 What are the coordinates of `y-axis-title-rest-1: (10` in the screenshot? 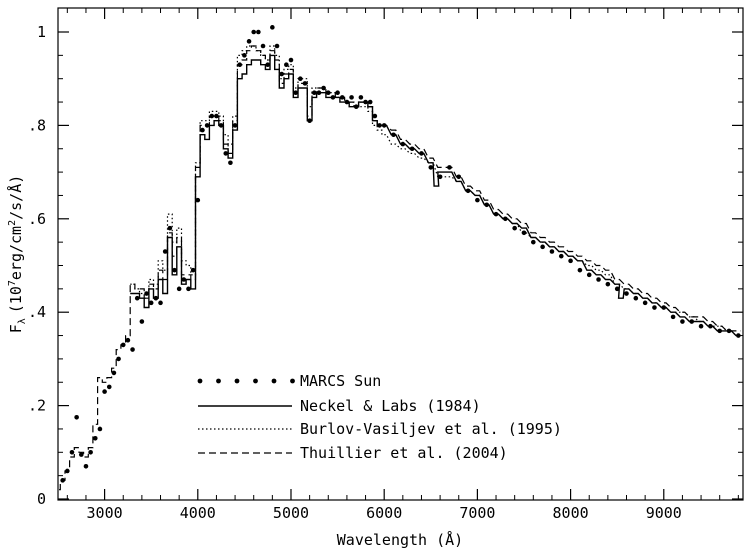 It's located at (16, 299).